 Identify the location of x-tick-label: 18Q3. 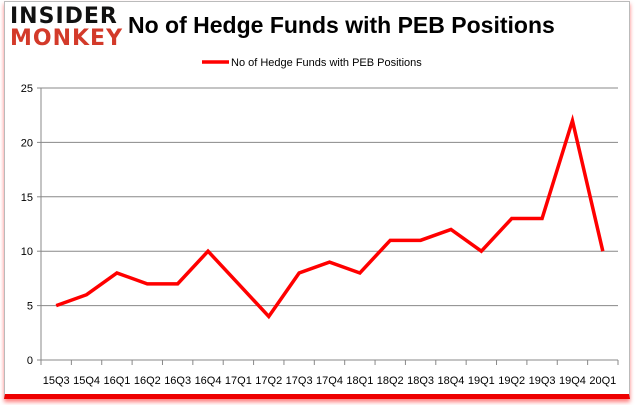
(420, 381).